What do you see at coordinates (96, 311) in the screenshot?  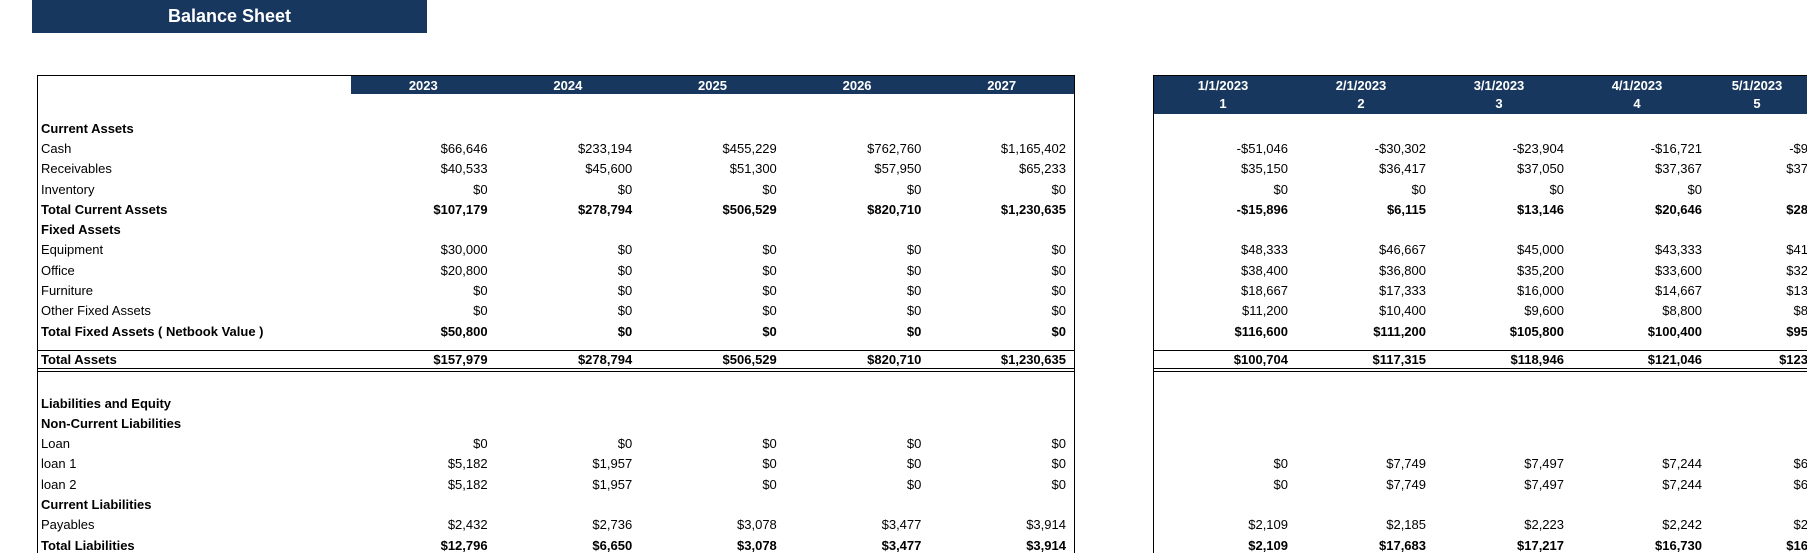 I see `row-label-cell: Other Fixed Assets` at bounding box center [96, 311].